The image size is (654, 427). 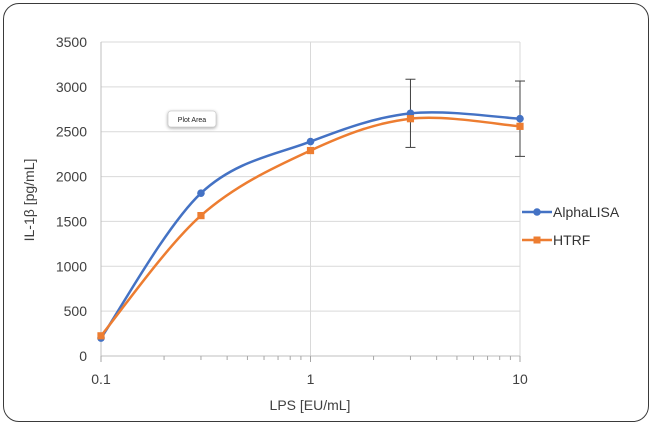 I want to click on y-tick-label: 1500, so click(x=71, y=221).